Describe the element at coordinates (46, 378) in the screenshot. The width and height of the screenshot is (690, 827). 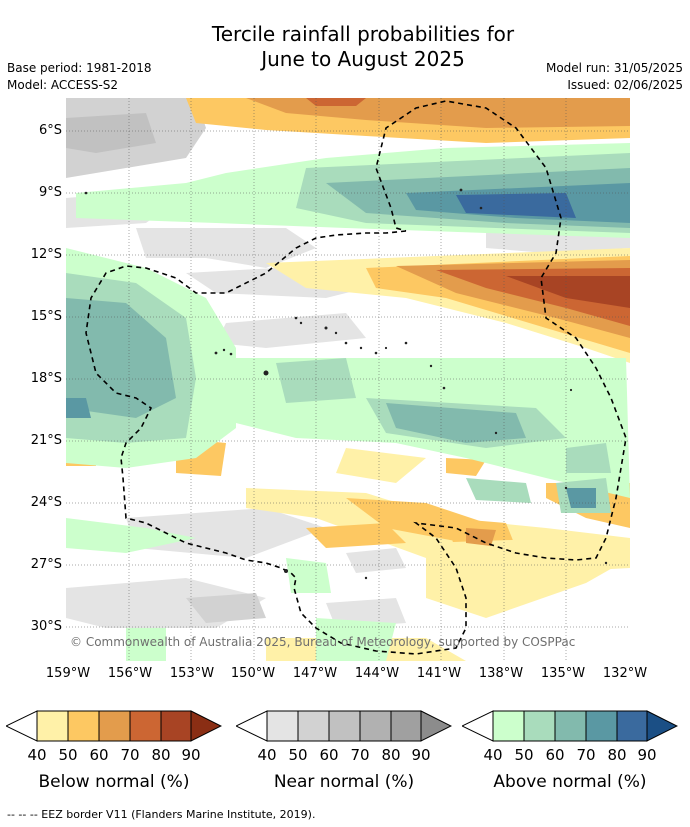
I see `lat-label: 18°S` at that location.